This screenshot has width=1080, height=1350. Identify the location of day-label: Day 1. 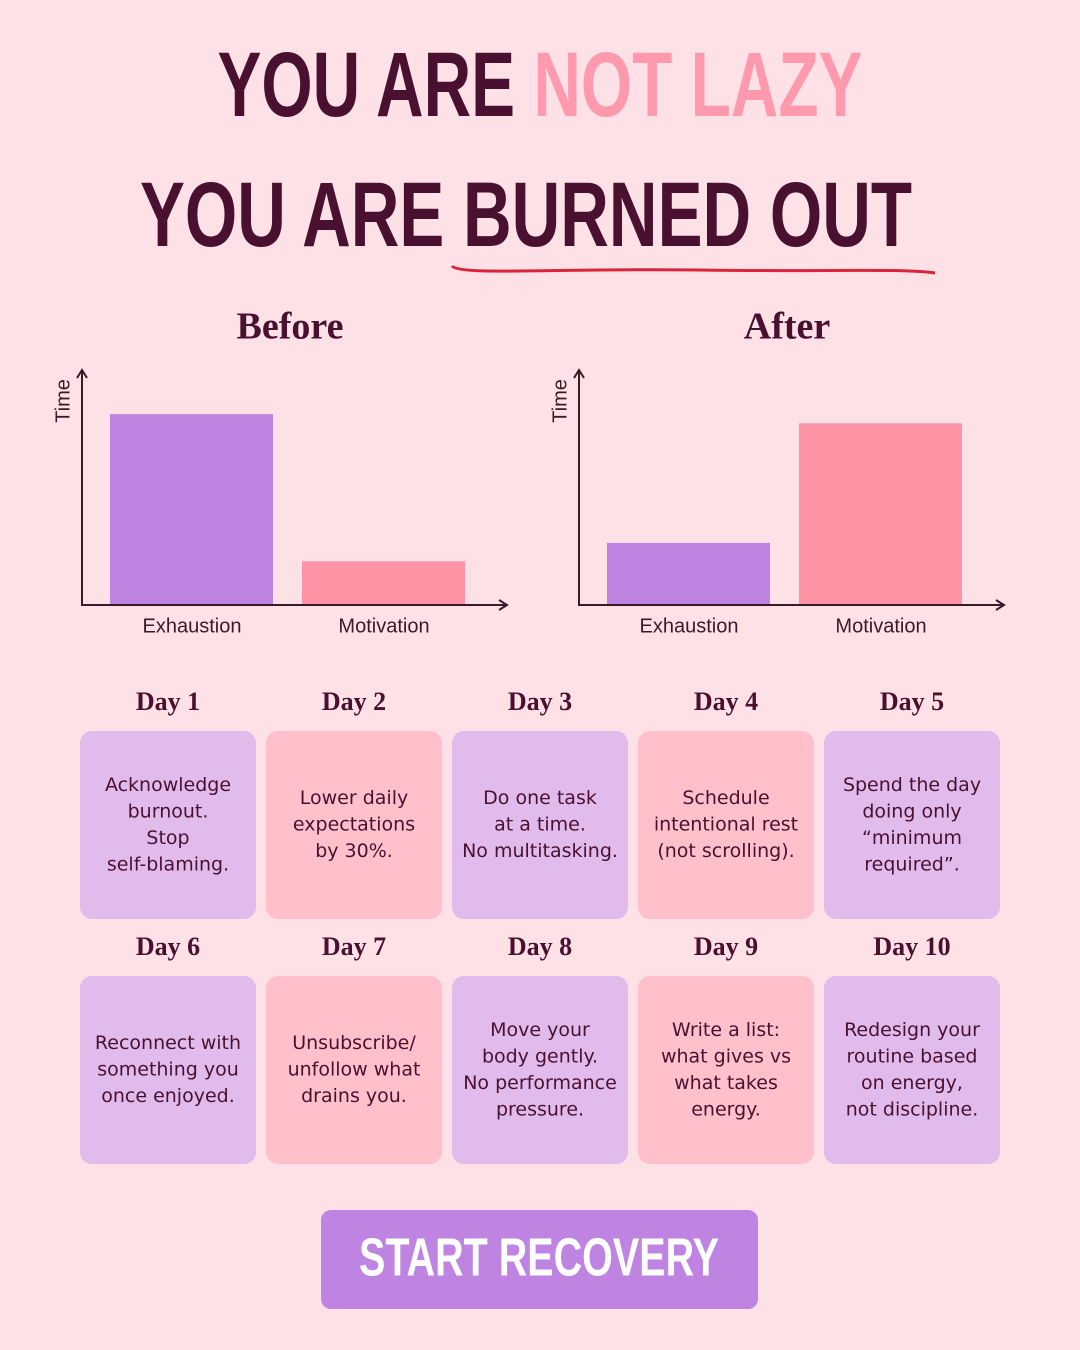
(168, 701).